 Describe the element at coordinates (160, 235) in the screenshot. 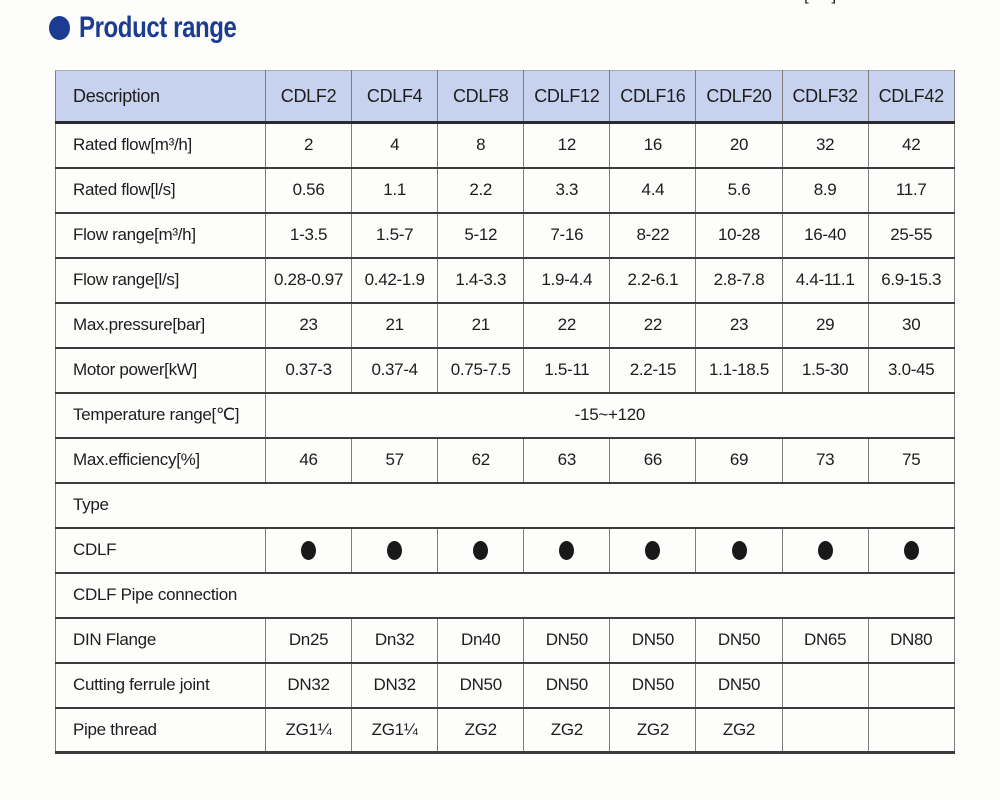

I see `row-label: Flow range[m³/h]` at that location.